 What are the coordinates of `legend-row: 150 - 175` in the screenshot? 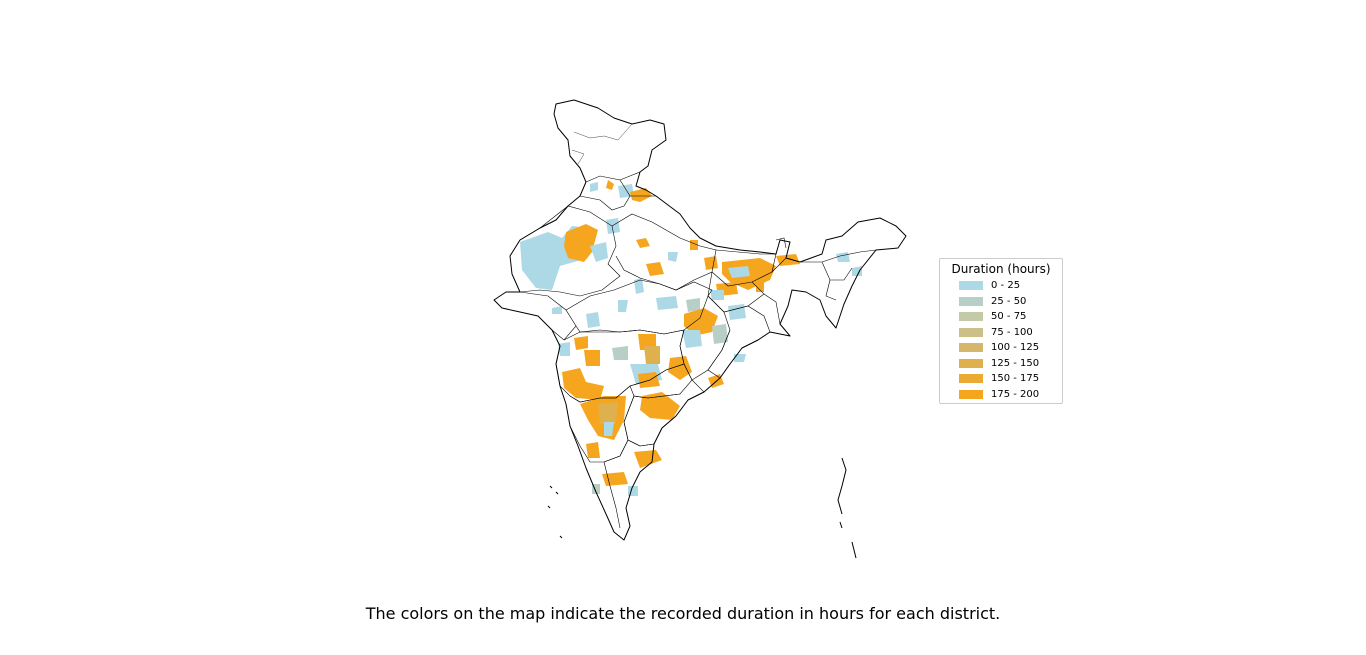 It's located at (1001, 379).